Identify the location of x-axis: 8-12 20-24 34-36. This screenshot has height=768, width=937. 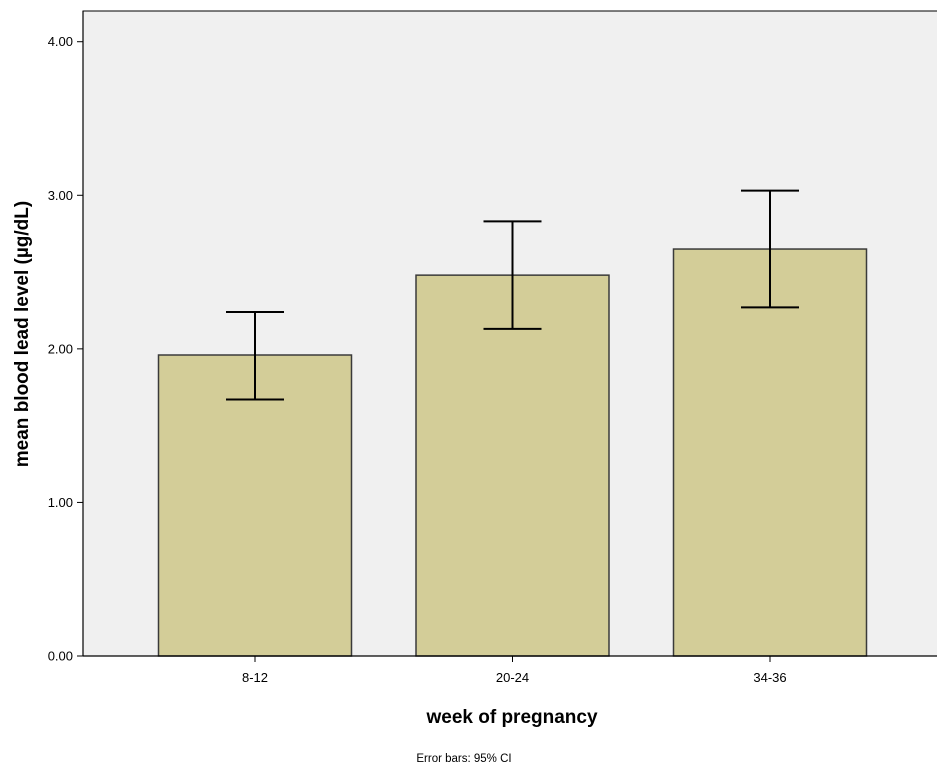
(510, 670).